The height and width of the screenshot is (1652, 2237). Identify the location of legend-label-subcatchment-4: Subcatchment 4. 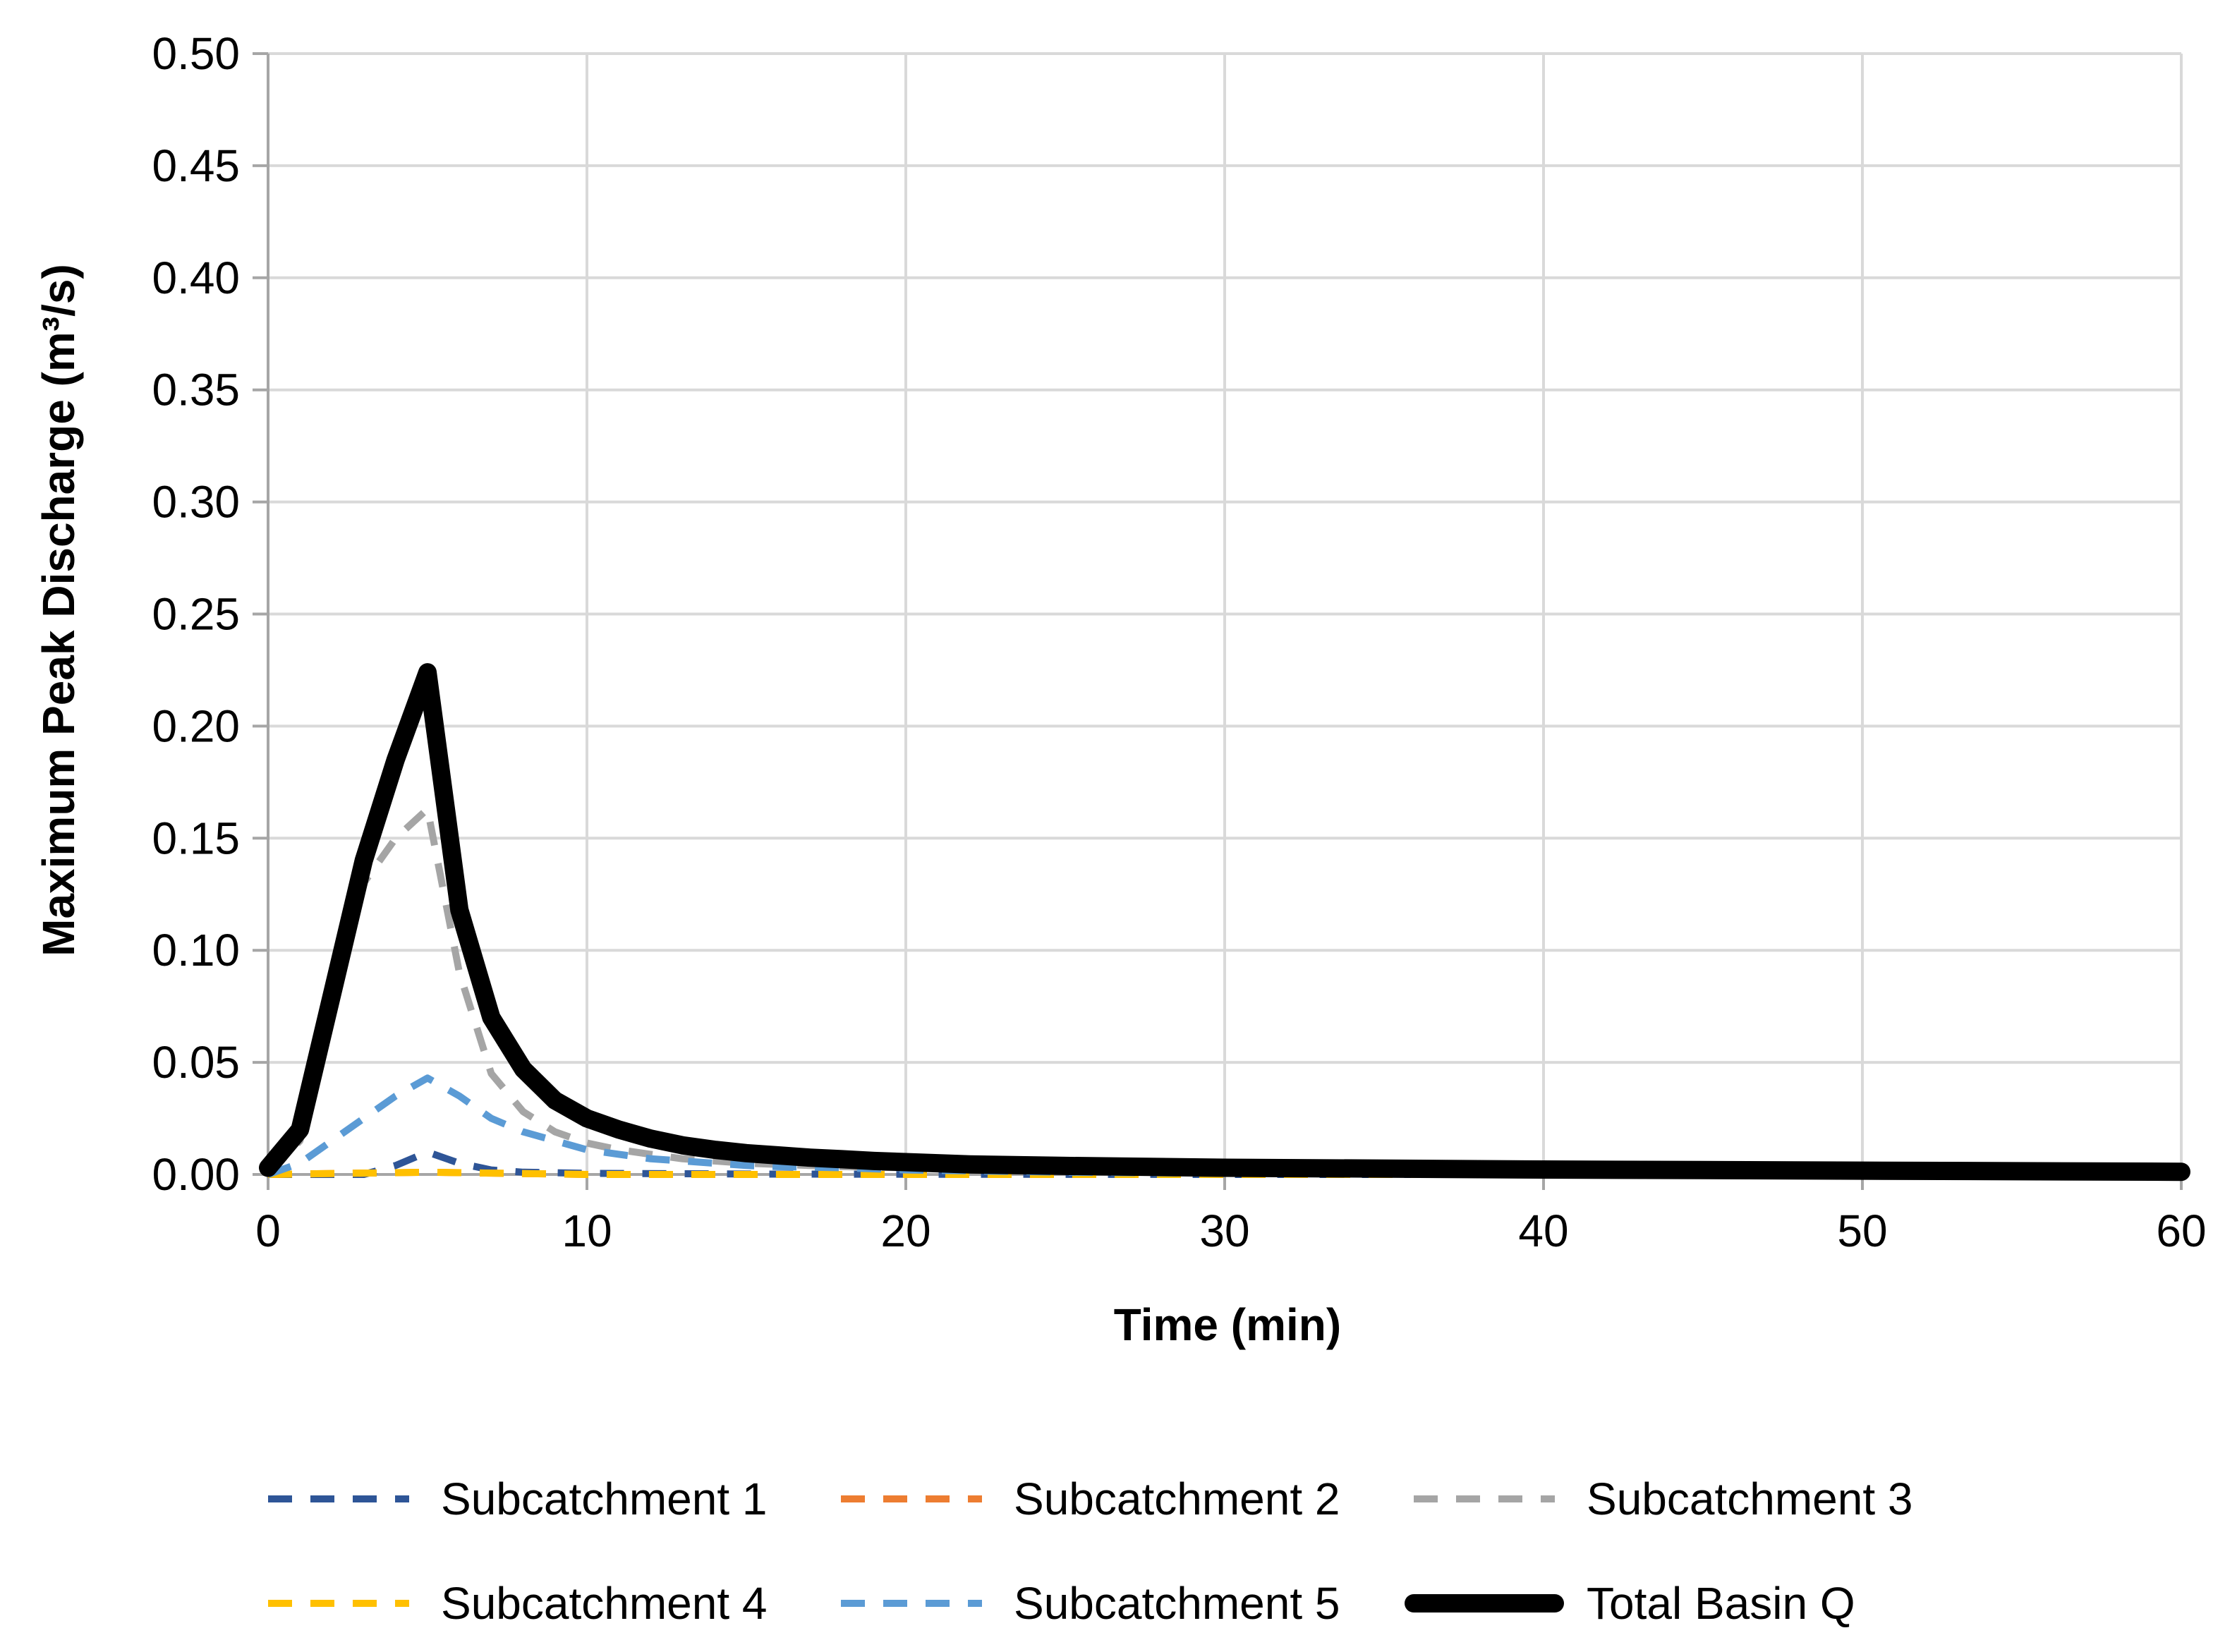
(604, 1603).